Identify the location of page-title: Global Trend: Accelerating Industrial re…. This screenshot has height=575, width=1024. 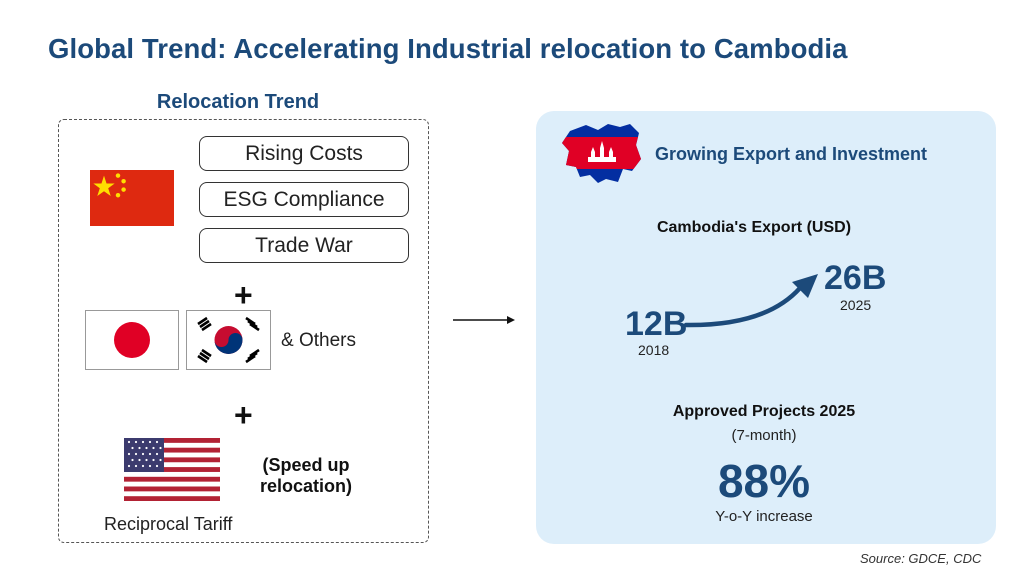
(448, 48).